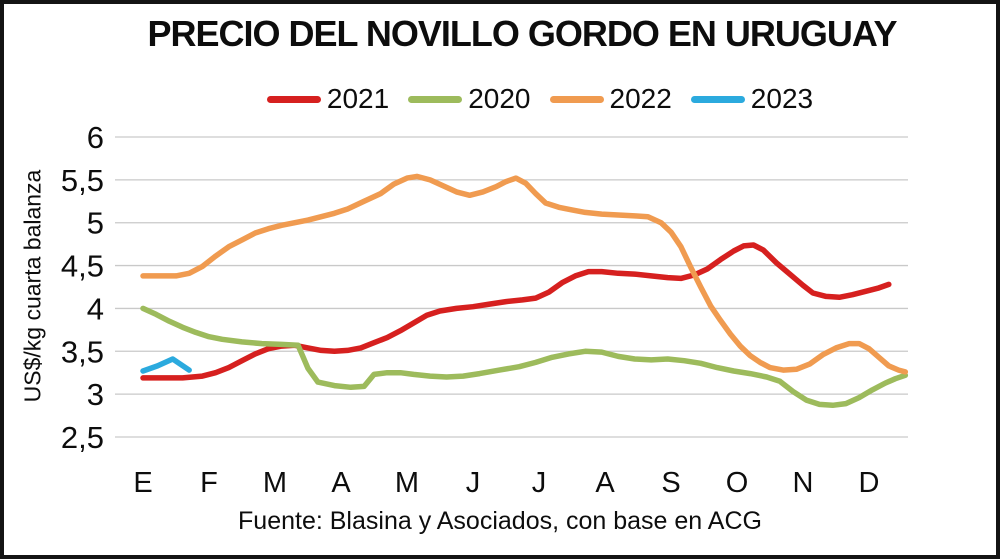 This screenshot has width=1000, height=559. Describe the element at coordinates (869, 483) in the screenshot. I see `x-axis-tick-label: D` at that location.